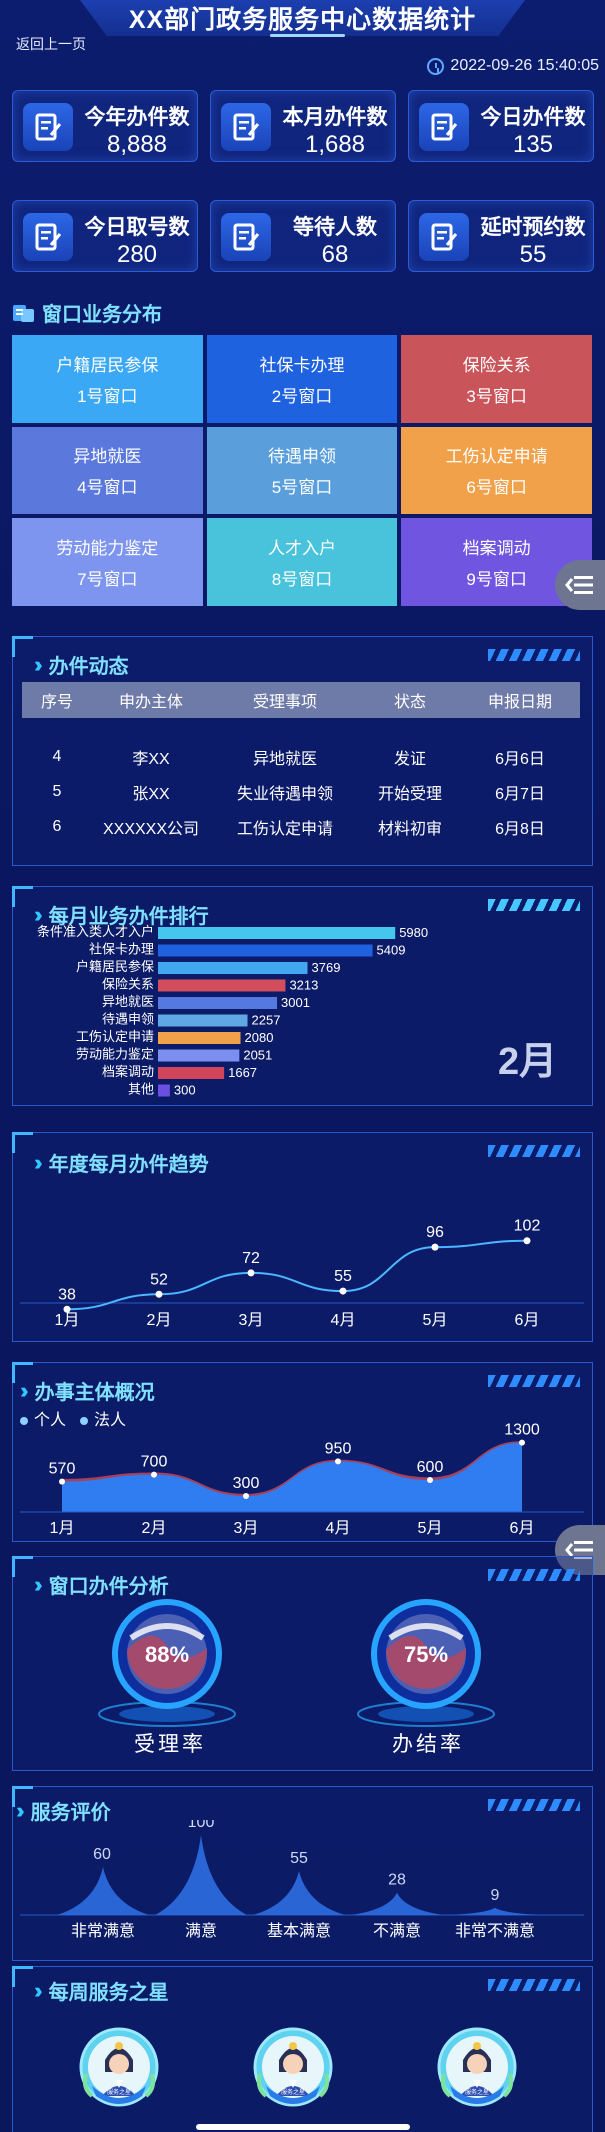  What do you see at coordinates (435, 1232) in the screenshot?
I see `trend-value-label: 96` at bounding box center [435, 1232].